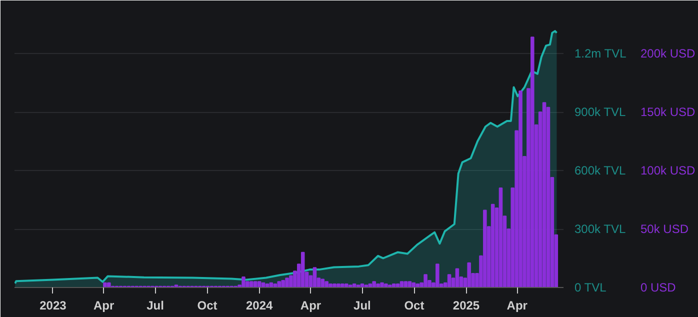  I want to click on x-tick-label: 2023, so click(53, 305).